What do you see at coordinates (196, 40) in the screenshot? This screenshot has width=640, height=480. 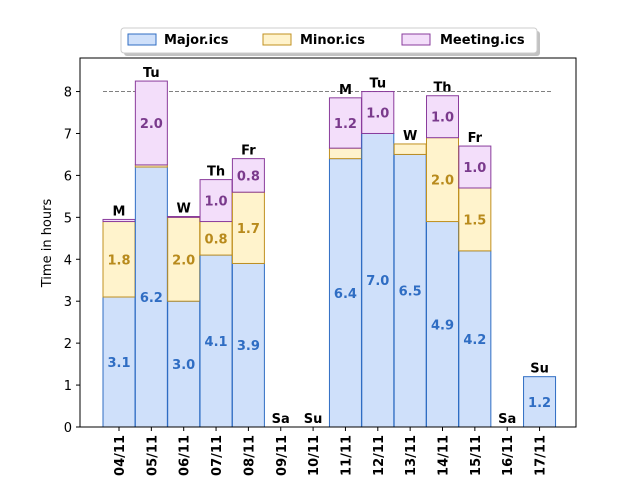 I see `legend-label-major: Major.ics` at bounding box center [196, 40].